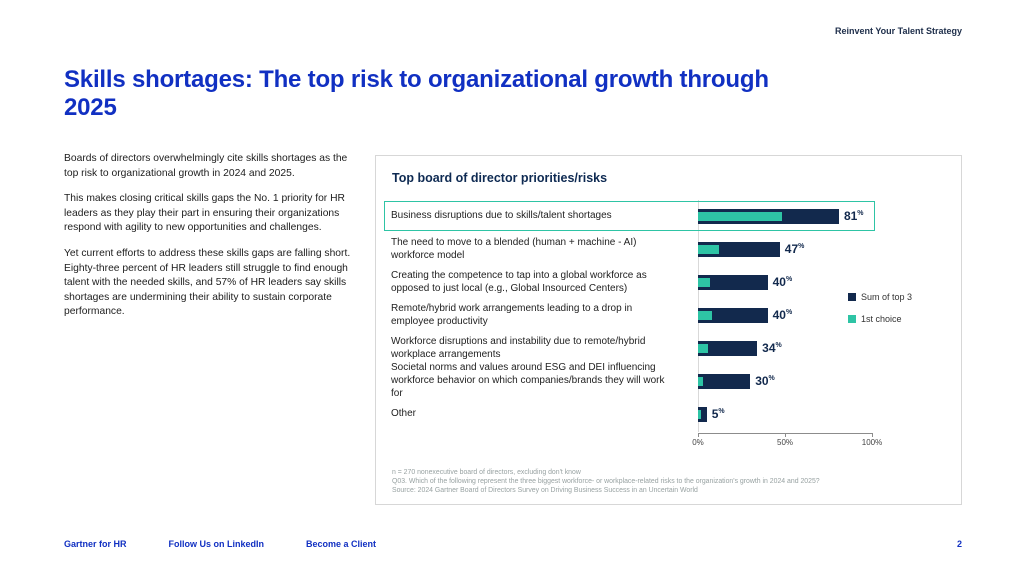 The image size is (1024, 576). Describe the element at coordinates (765, 381) in the screenshot. I see `bar-value-label: 30%` at that location.